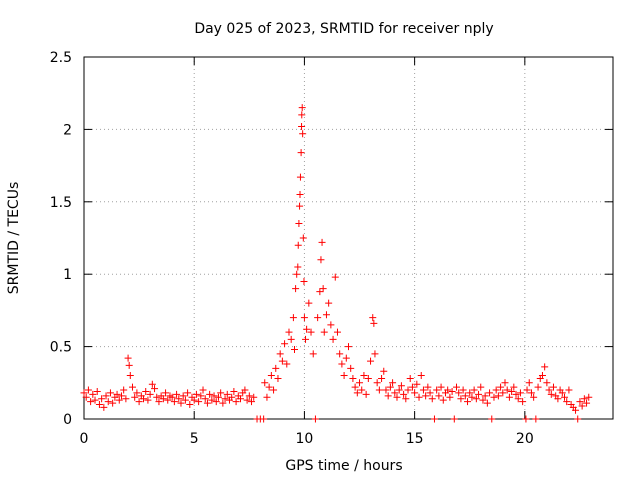 This screenshot has height=485, width=640. Describe the element at coordinates (61, 58) in the screenshot. I see `y-tick-label: 2.5` at that location.